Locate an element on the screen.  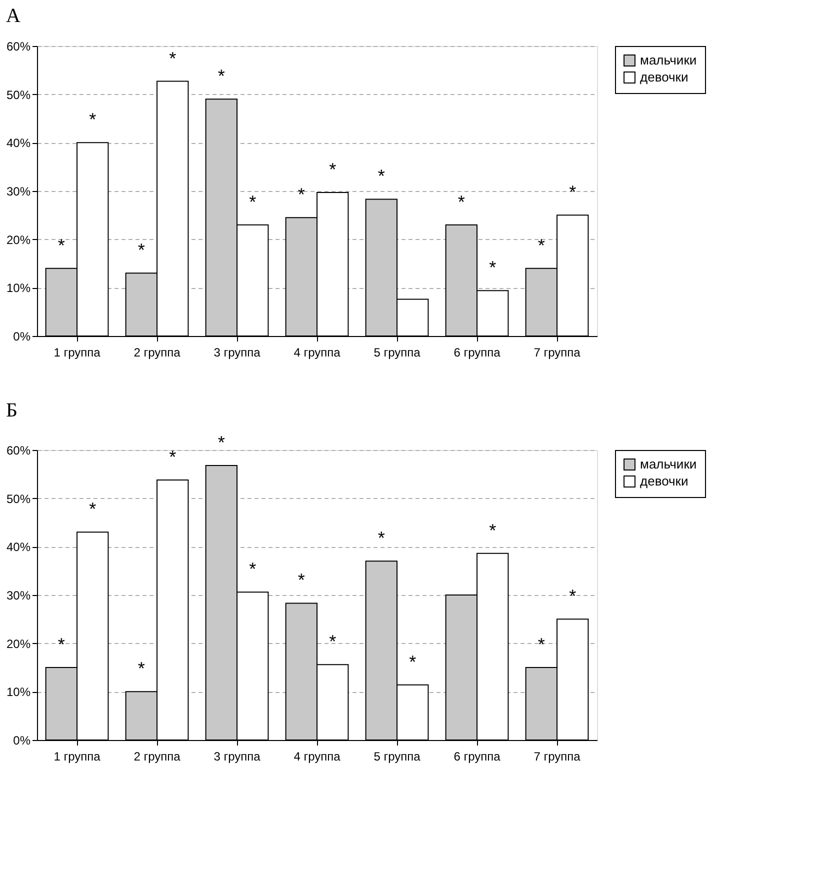
chart-title: Б is located at coordinates (12, 410).